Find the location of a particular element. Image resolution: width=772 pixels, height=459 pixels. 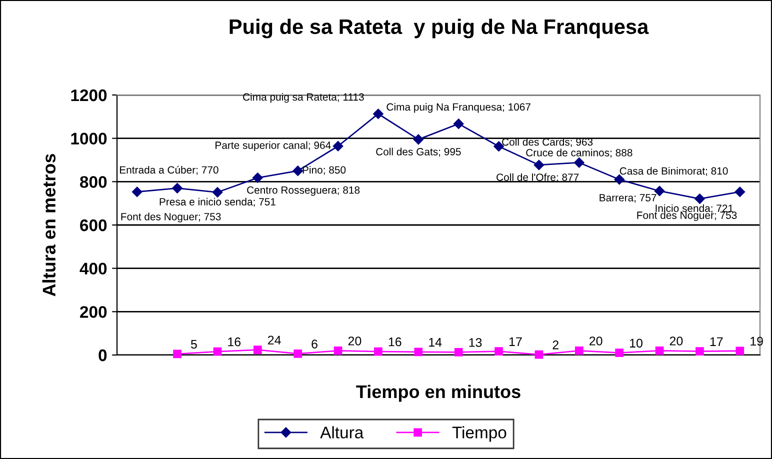

data-label: Barrera; 757 is located at coordinates (628, 198).